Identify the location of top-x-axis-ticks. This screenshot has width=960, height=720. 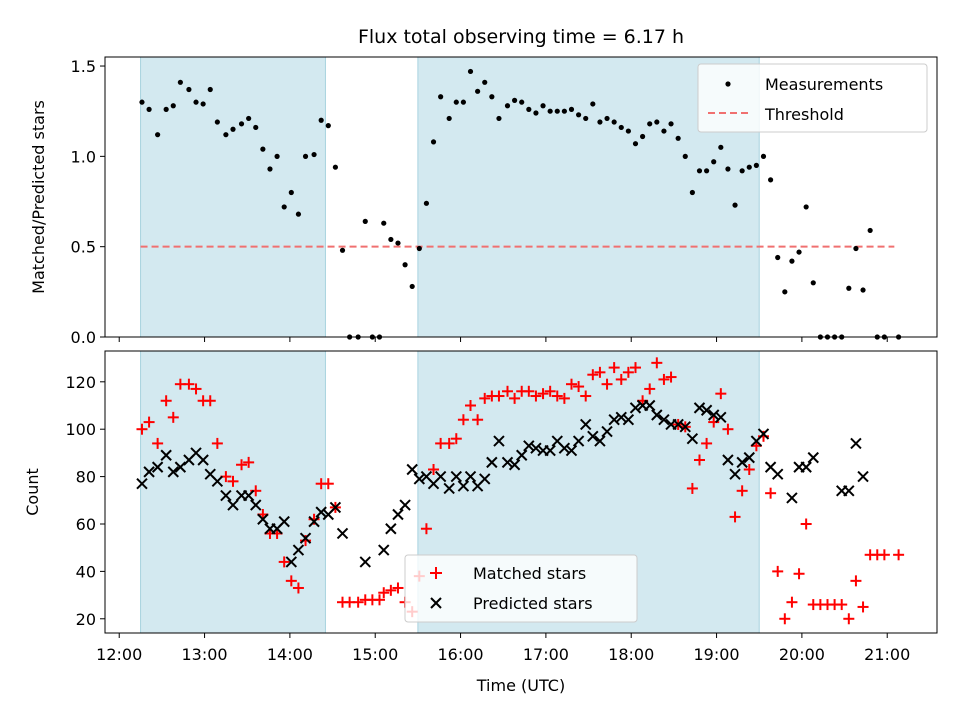
(503, 339).